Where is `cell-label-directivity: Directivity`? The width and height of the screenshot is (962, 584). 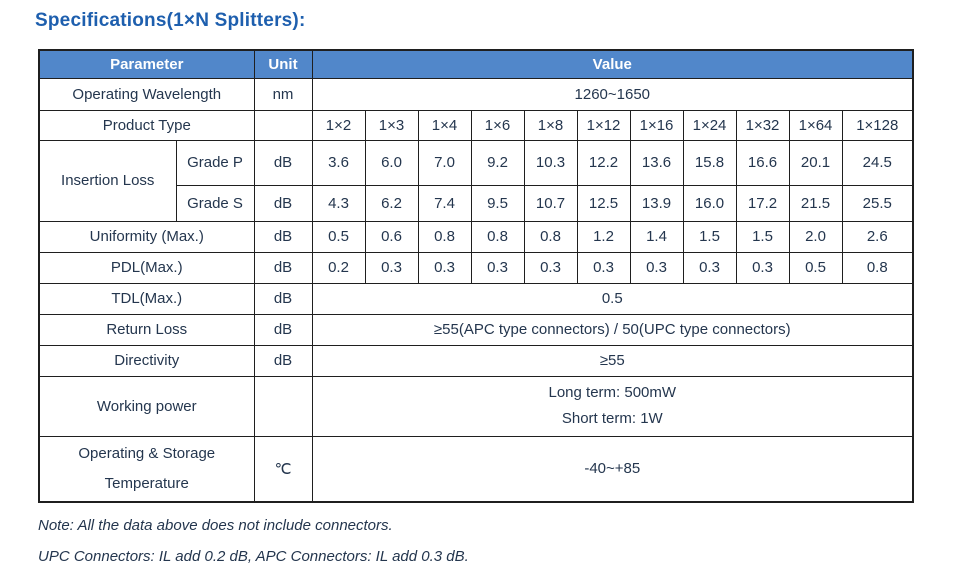 cell-label-directivity: Directivity is located at coordinates (146, 360).